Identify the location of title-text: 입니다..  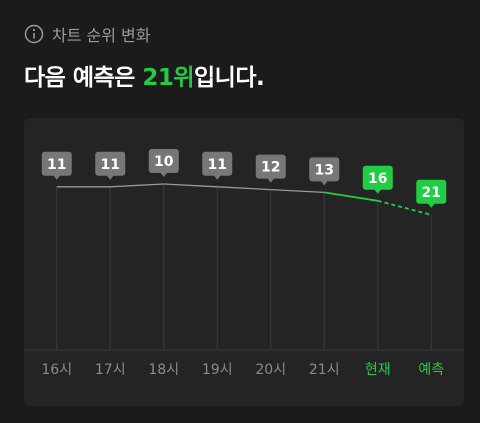
(229, 78).